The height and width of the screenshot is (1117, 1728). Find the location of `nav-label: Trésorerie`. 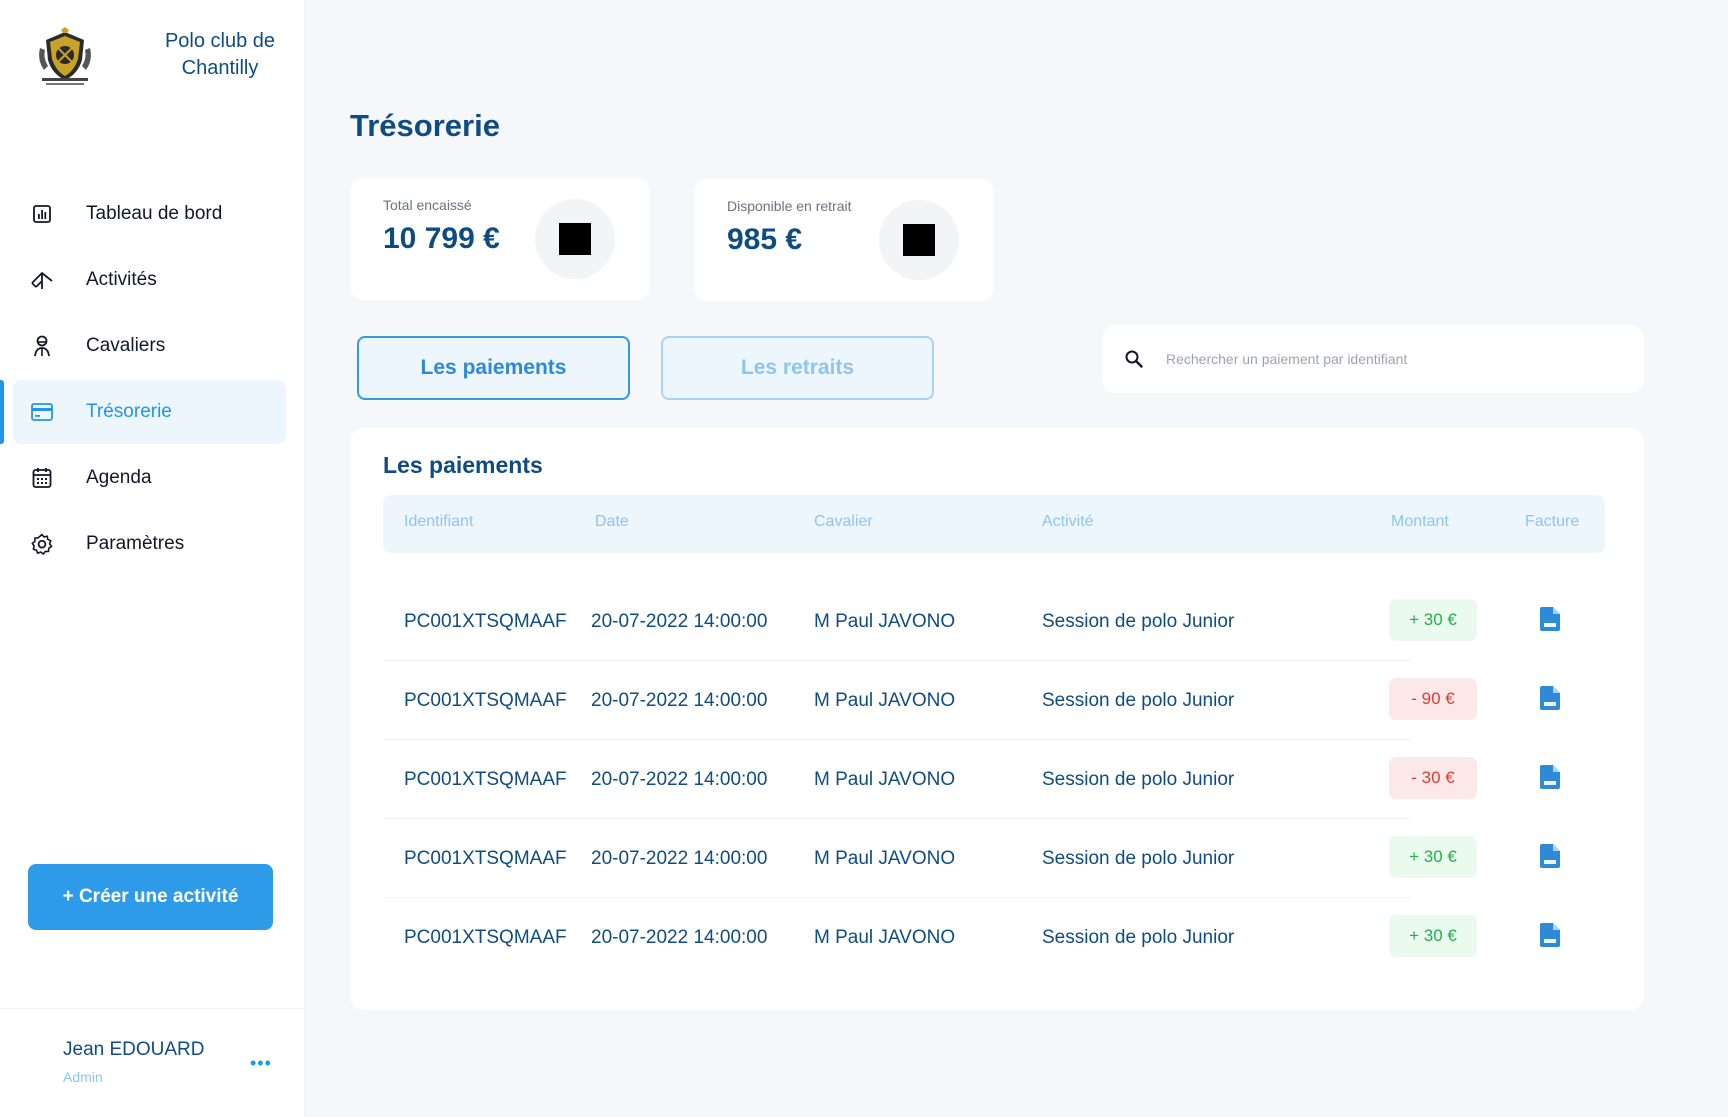

nav-label: Trésorerie is located at coordinates (129, 411).